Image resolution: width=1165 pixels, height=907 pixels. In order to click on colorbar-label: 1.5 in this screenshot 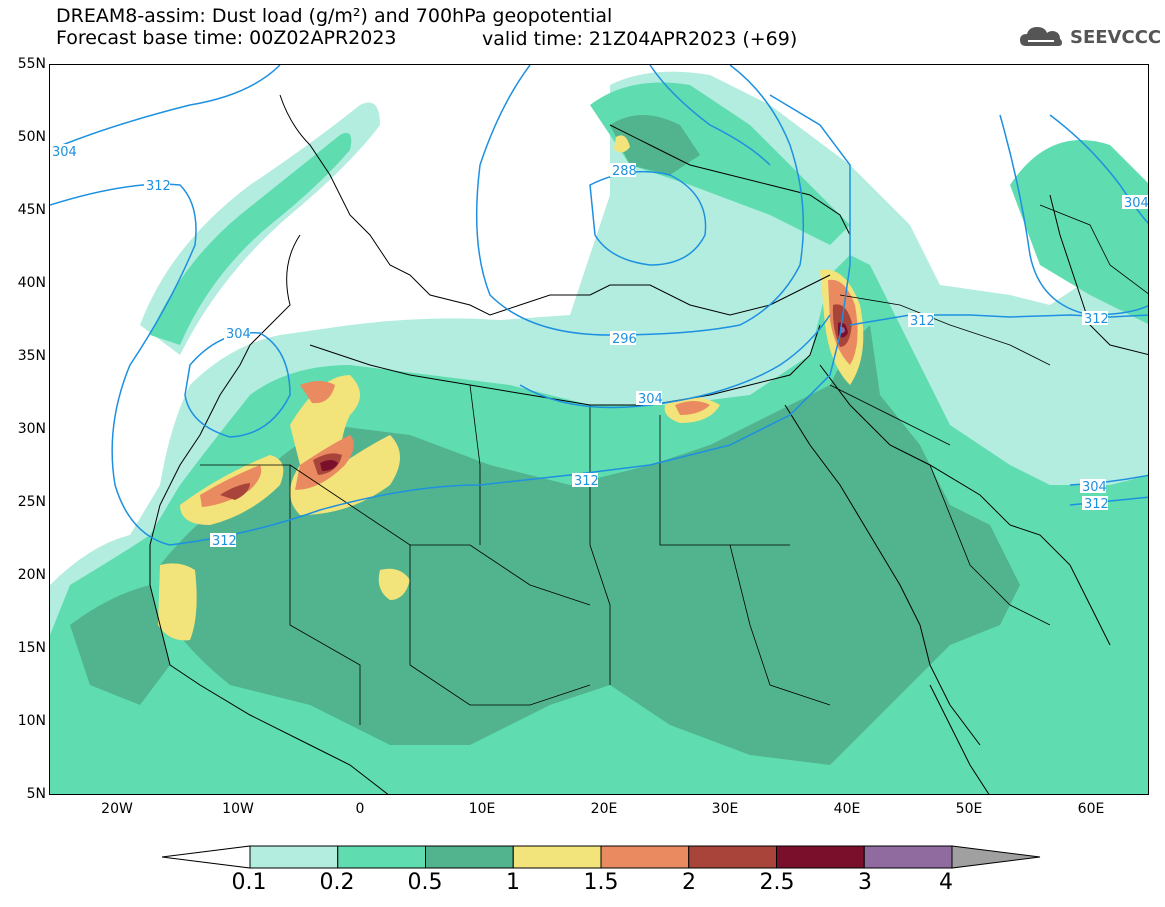, I will do `click(601, 882)`.